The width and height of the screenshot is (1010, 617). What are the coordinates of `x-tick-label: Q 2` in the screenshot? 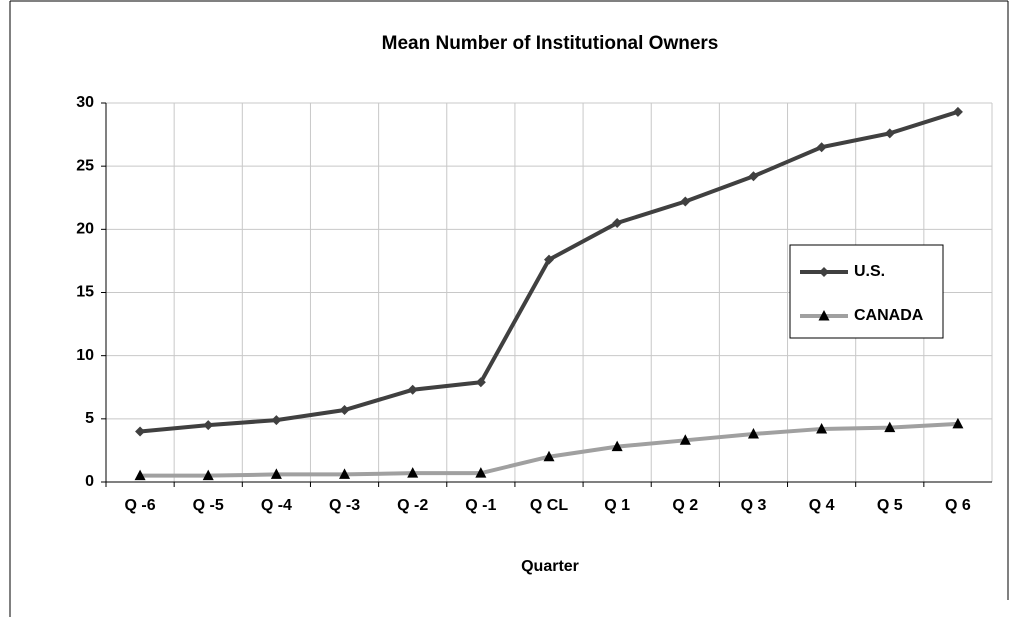 It's located at (685, 505).